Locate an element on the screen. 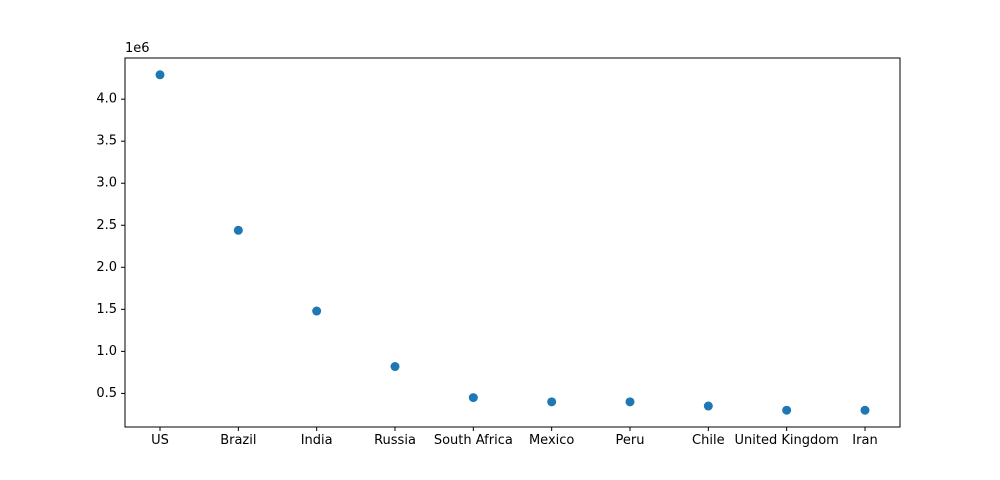 The height and width of the screenshot is (480, 1000). x-tick-label: United Kingdom is located at coordinates (786, 440).